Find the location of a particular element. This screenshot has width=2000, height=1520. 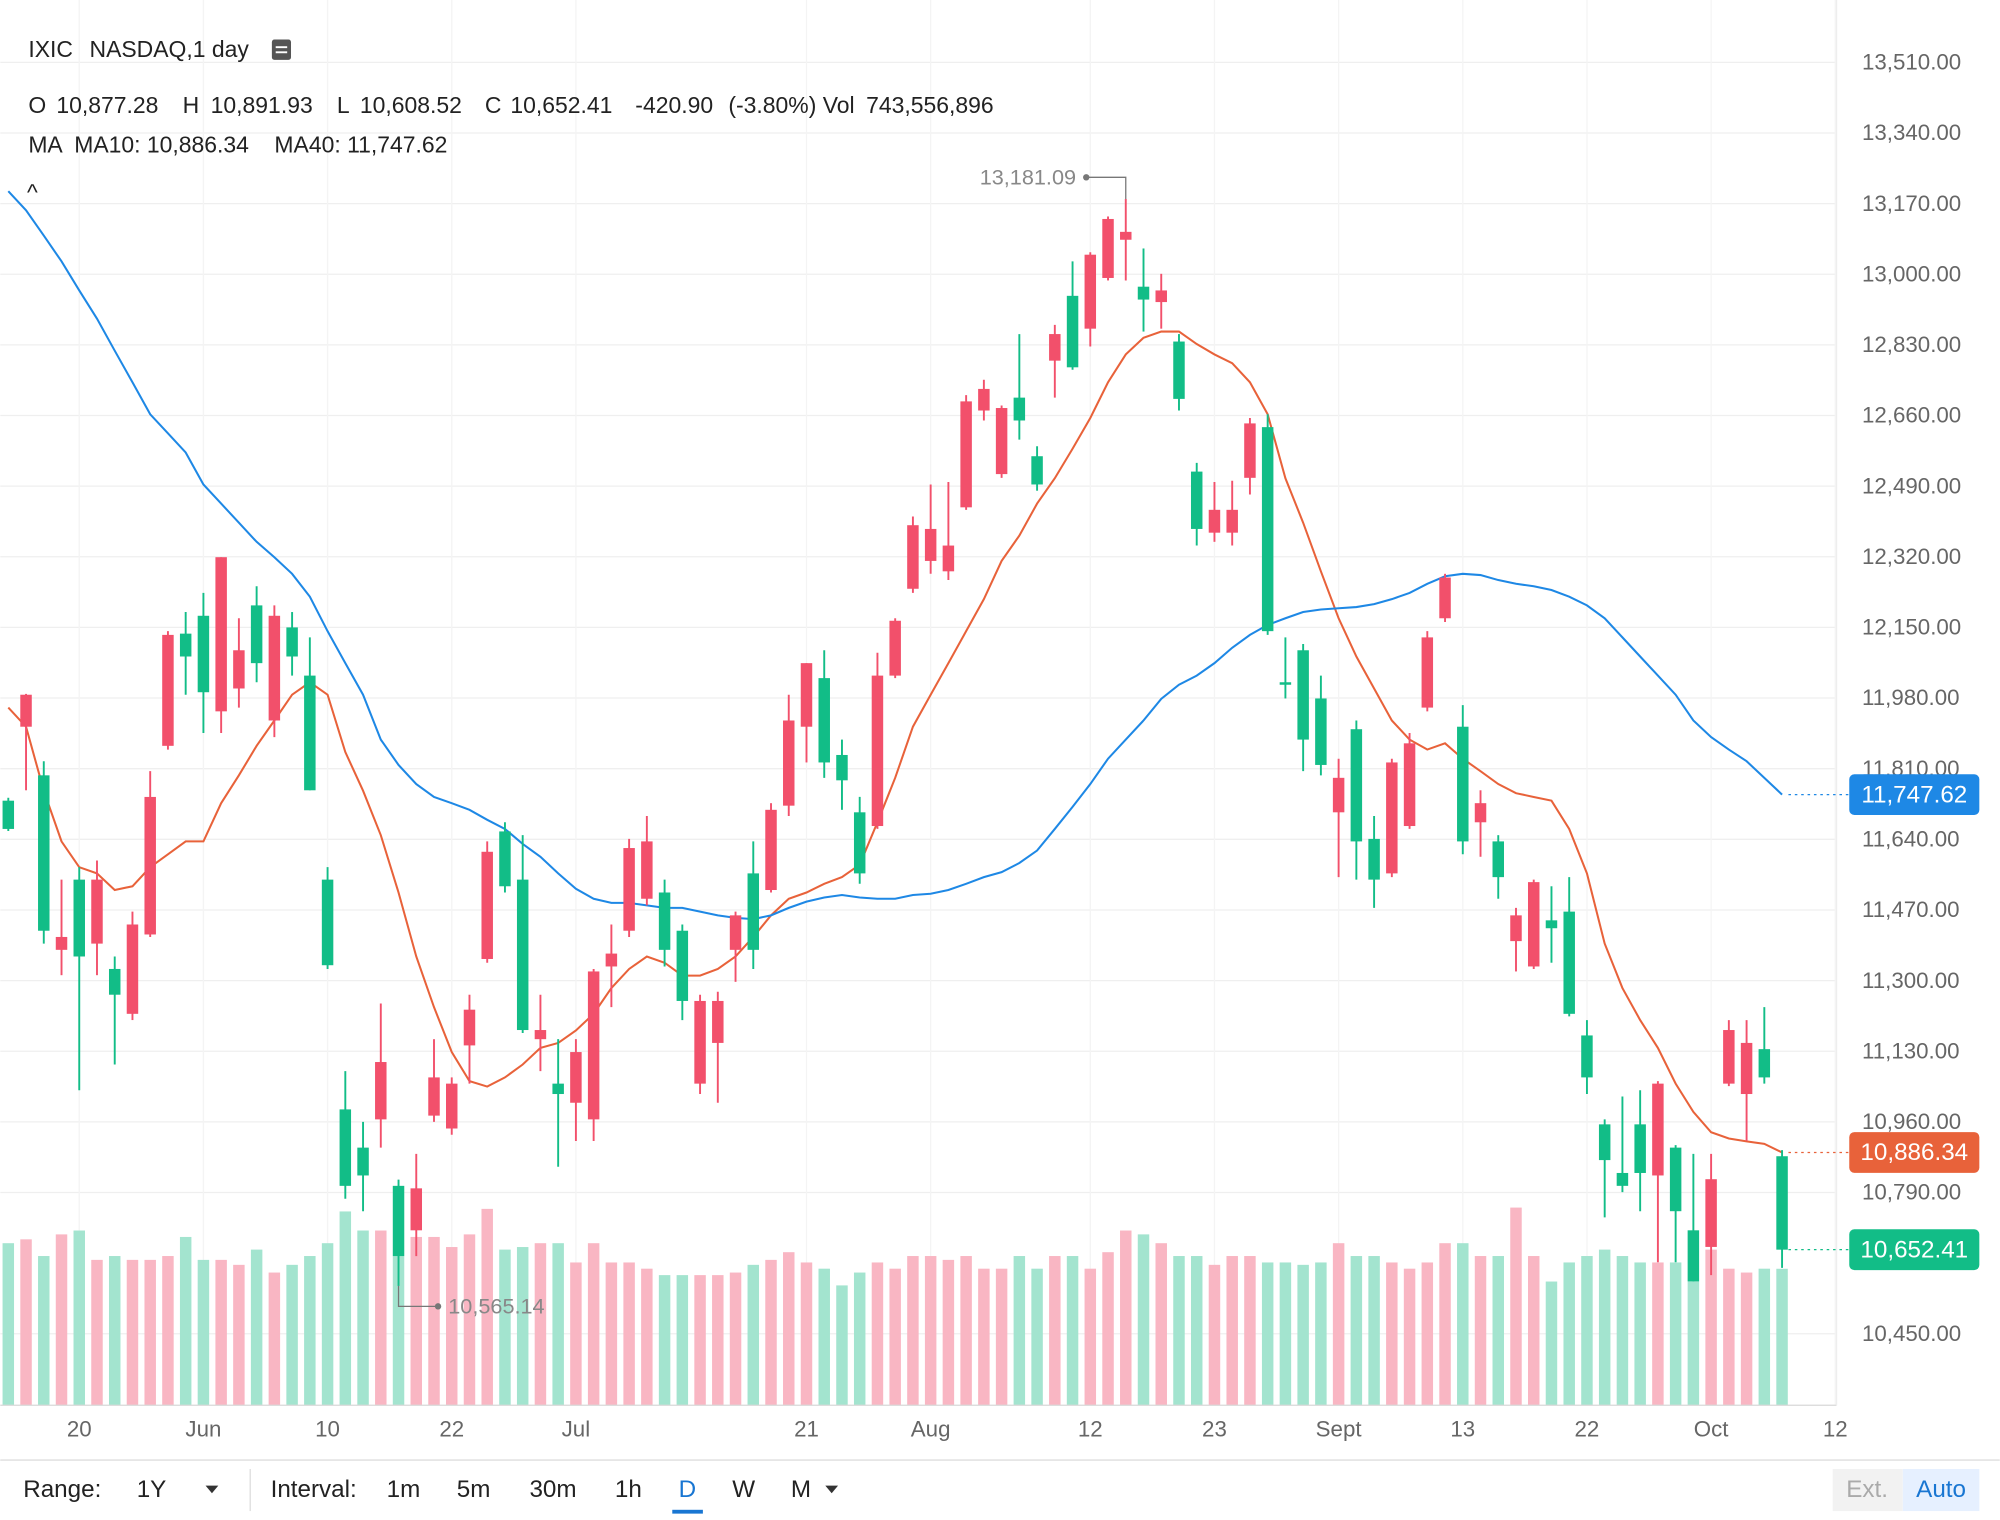

ext-button is located at coordinates (1867, 1490).